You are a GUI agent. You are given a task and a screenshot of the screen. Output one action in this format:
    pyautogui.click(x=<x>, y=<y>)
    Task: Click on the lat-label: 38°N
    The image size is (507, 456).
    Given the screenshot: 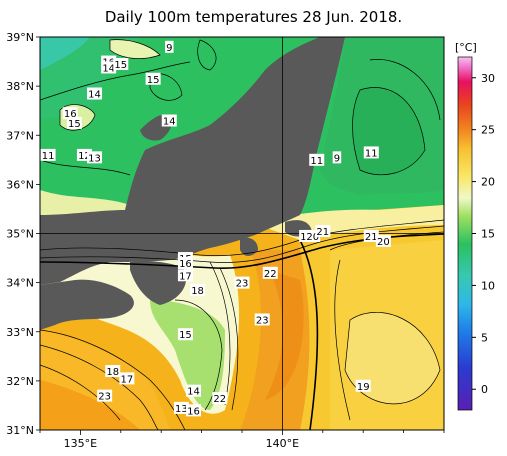 What is the action you would take?
    pyautogui.click(x=20, y=86)
    